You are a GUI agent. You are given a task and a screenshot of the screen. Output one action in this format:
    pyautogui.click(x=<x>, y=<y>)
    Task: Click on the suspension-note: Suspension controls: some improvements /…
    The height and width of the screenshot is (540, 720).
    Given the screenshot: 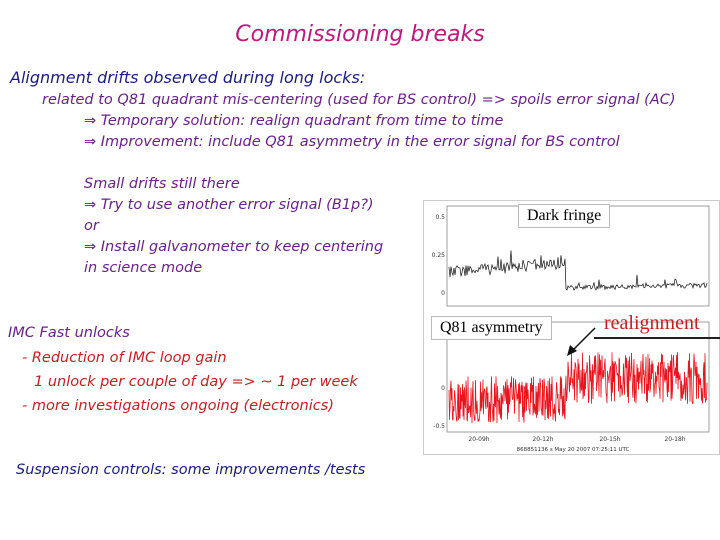 What is the action you would take?
    pyautogui.click(x=191, y=470)
    